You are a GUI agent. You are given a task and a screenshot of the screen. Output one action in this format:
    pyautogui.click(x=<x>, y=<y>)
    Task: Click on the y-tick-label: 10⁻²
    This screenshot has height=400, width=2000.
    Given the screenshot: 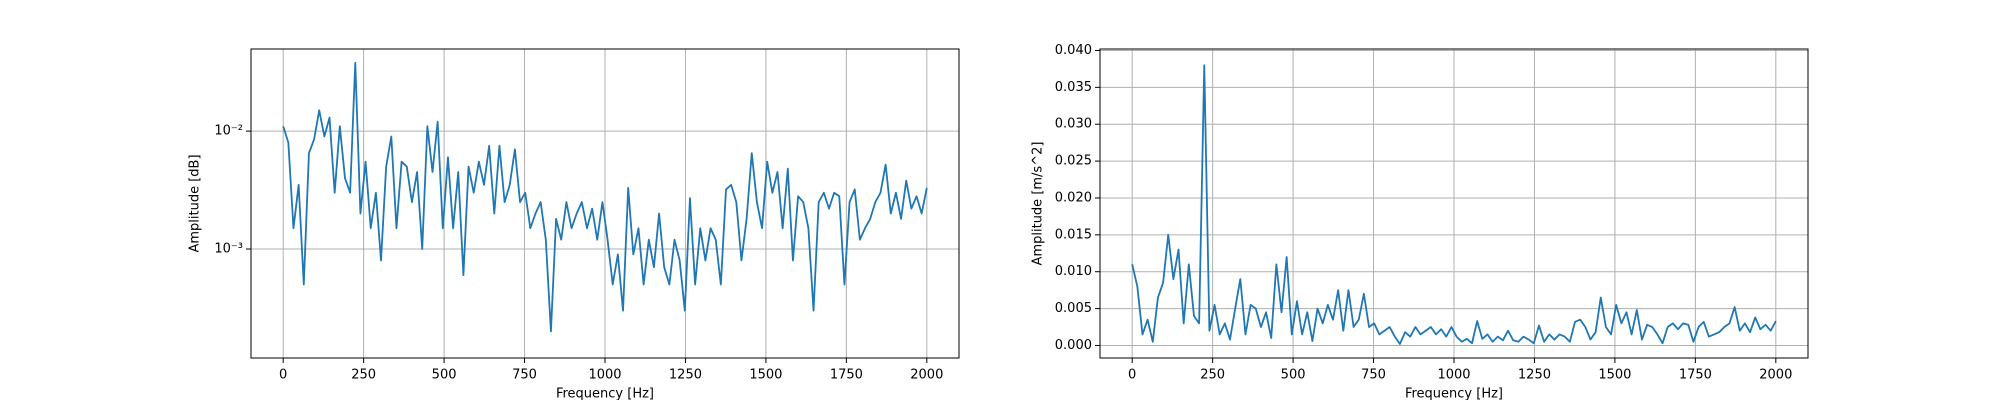 What is the action you would take?
    pyautogui.click(x=228, y=131)
    